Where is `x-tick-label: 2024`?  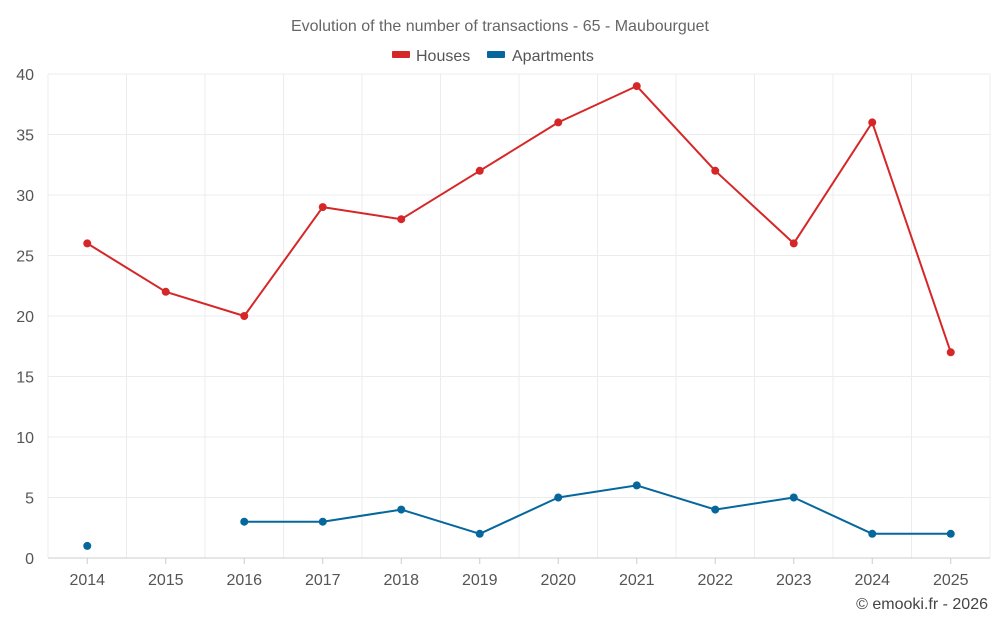
x-tick-label: 2024 is located at coordinates (872, 580).